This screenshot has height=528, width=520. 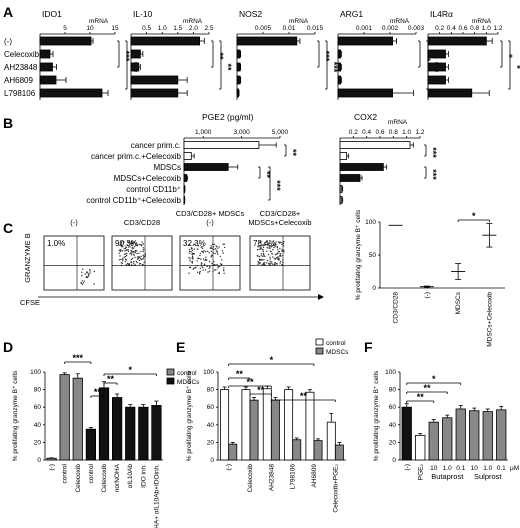 I want to click on panel-c-flow-pct: 32.3%, so click(x=194, y=243).